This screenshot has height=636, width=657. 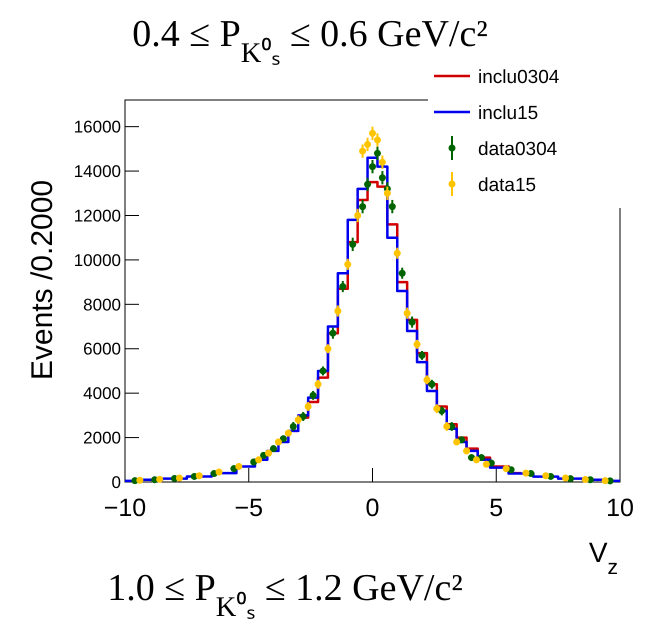 I want to click on y-tick-label: 16000, so click(x=97, y=127).